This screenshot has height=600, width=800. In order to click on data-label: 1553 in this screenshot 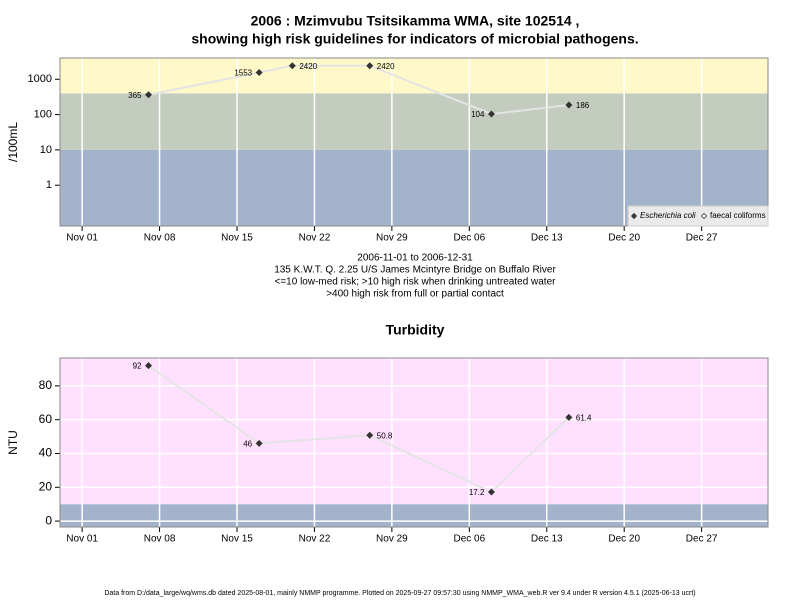, I will do `click(243, 73)`.